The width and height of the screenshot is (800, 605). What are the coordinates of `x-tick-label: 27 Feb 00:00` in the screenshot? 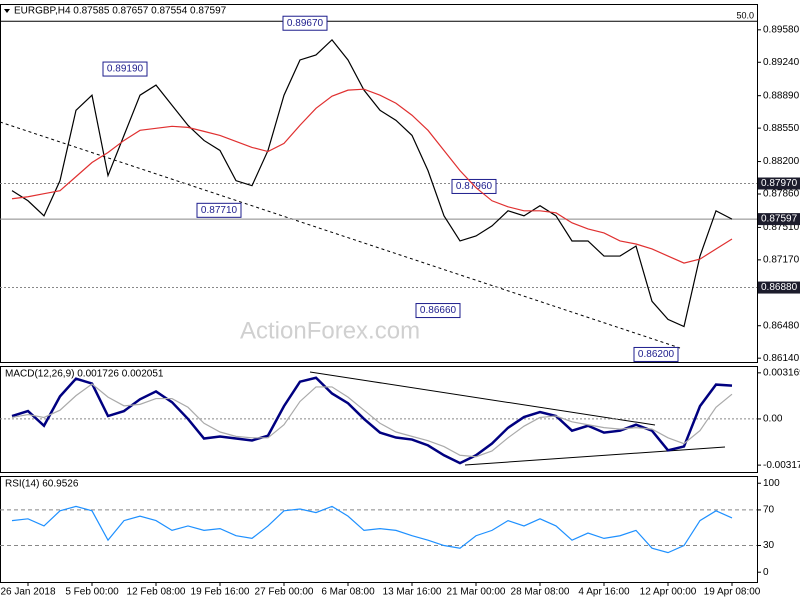 It's located at (284, 592).